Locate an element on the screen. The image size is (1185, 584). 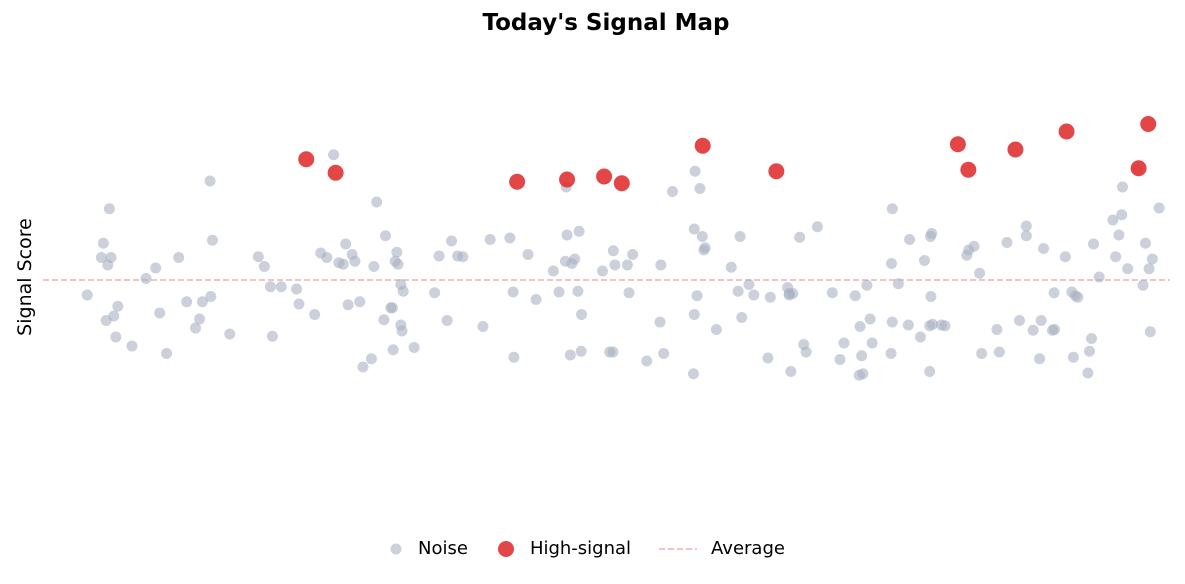
chart-title: Today's Signal Map is located at coordinates (606, 23).